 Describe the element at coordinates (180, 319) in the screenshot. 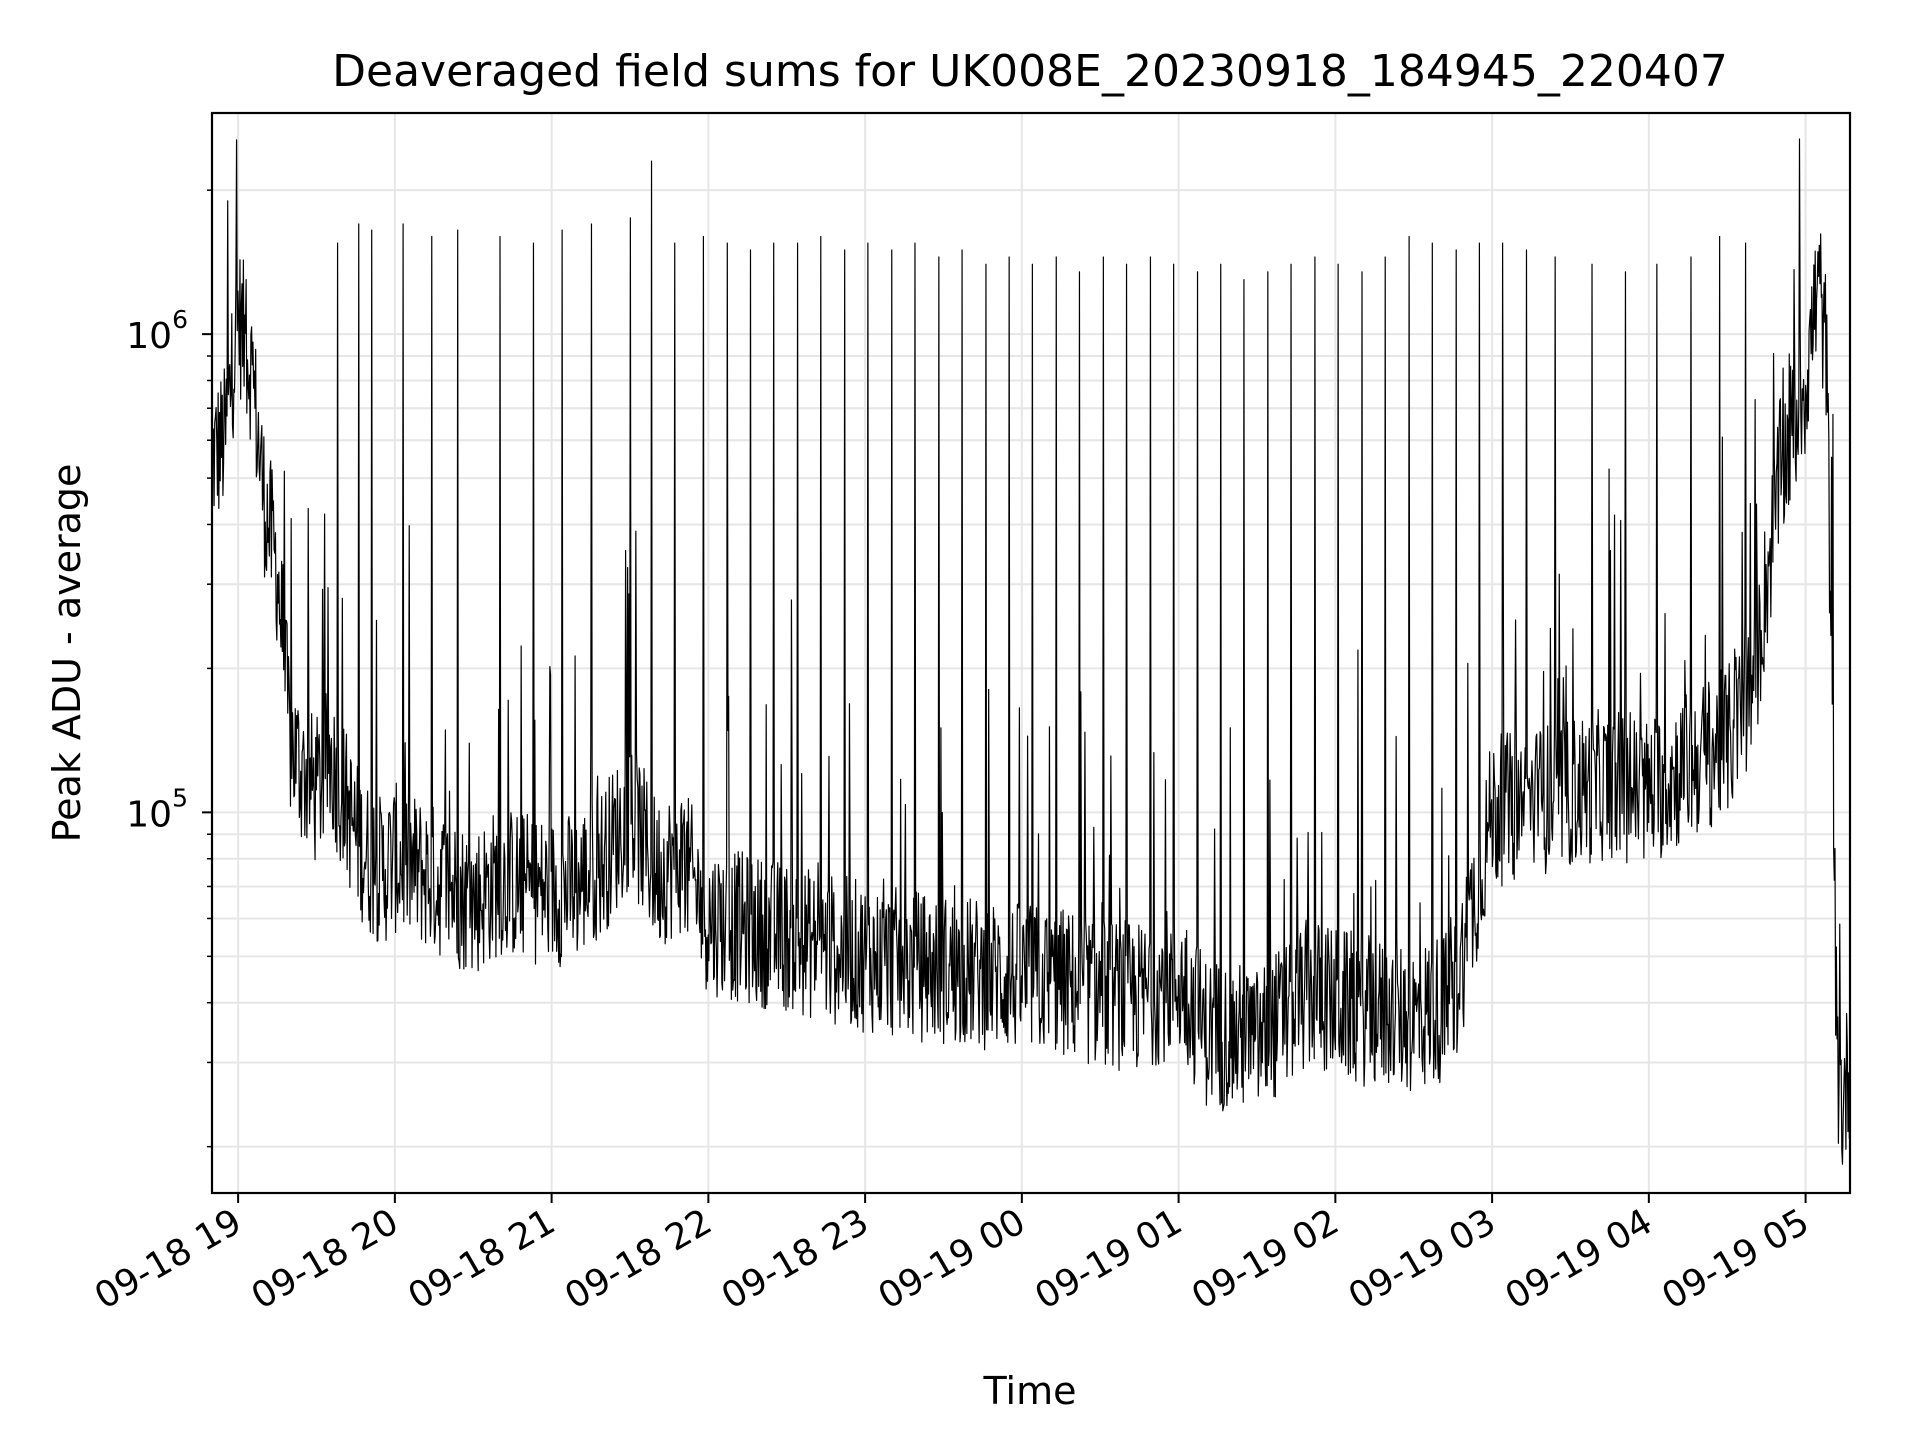

I see `y-tick-exponent: 6` at that location.